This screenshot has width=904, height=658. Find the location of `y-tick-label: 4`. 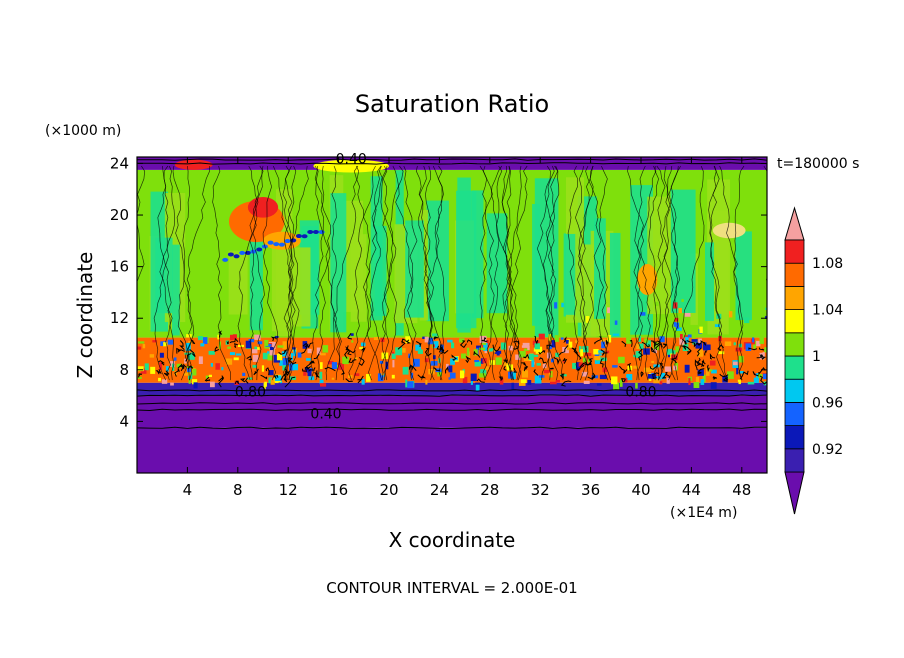

y-tick-label: 4 is located at coordinates (124, 421).